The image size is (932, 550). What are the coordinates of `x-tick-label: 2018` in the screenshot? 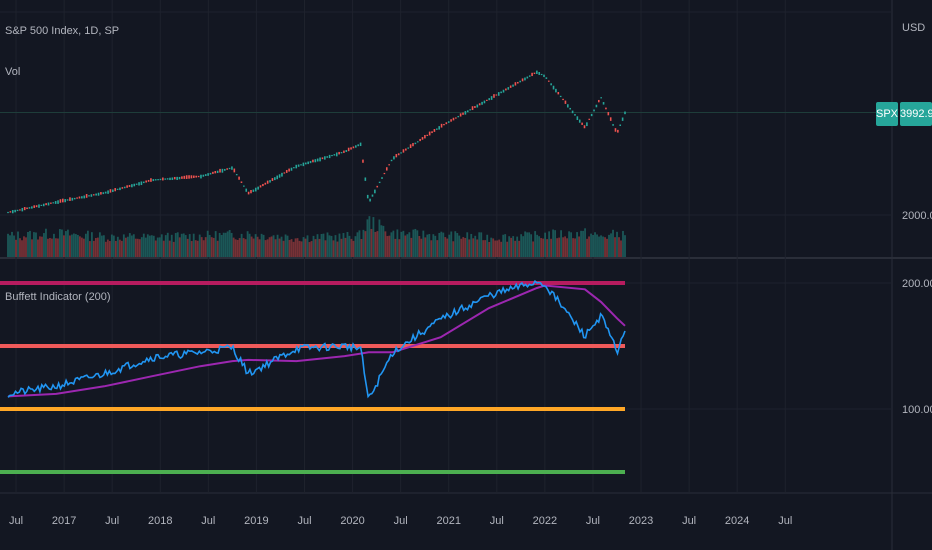 It's located at (160, 521).